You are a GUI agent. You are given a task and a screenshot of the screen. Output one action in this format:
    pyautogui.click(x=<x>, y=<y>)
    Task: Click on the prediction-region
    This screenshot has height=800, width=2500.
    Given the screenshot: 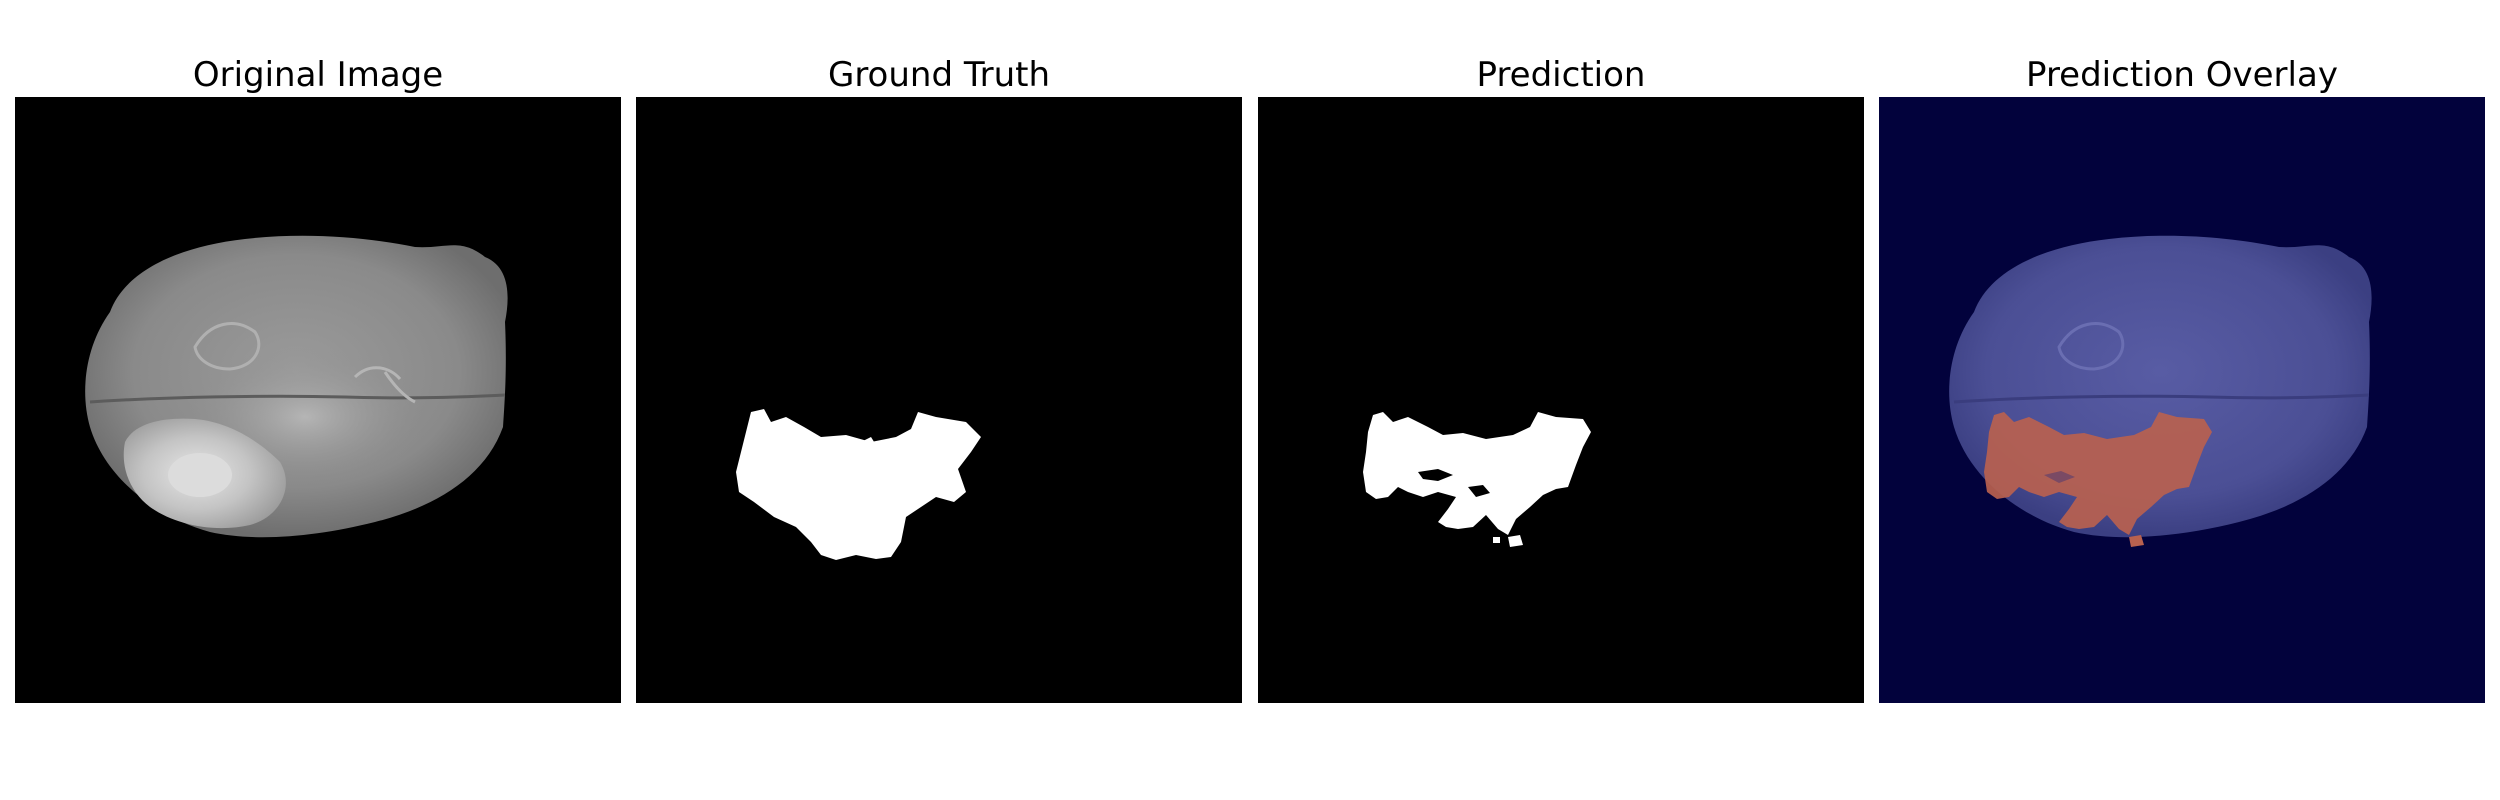 What is the action you would take?
    pyautogui.click(x=1477, y=473)
    